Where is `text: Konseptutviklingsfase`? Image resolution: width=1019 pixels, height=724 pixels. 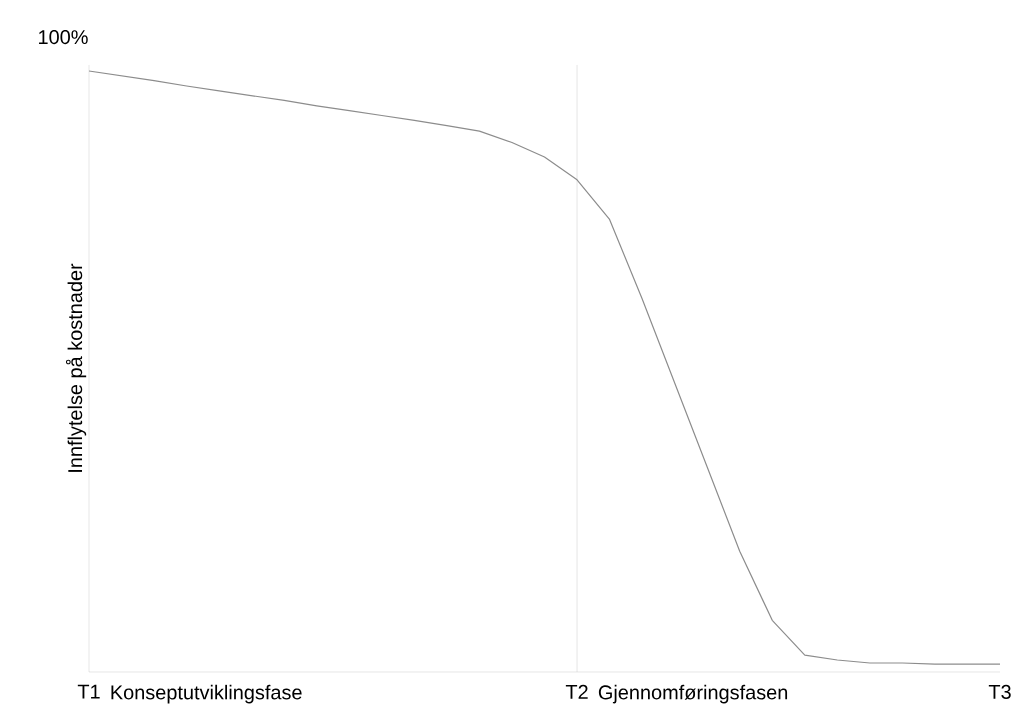 text: Konseptutviklingsfase is located at coordinates (206, 694).